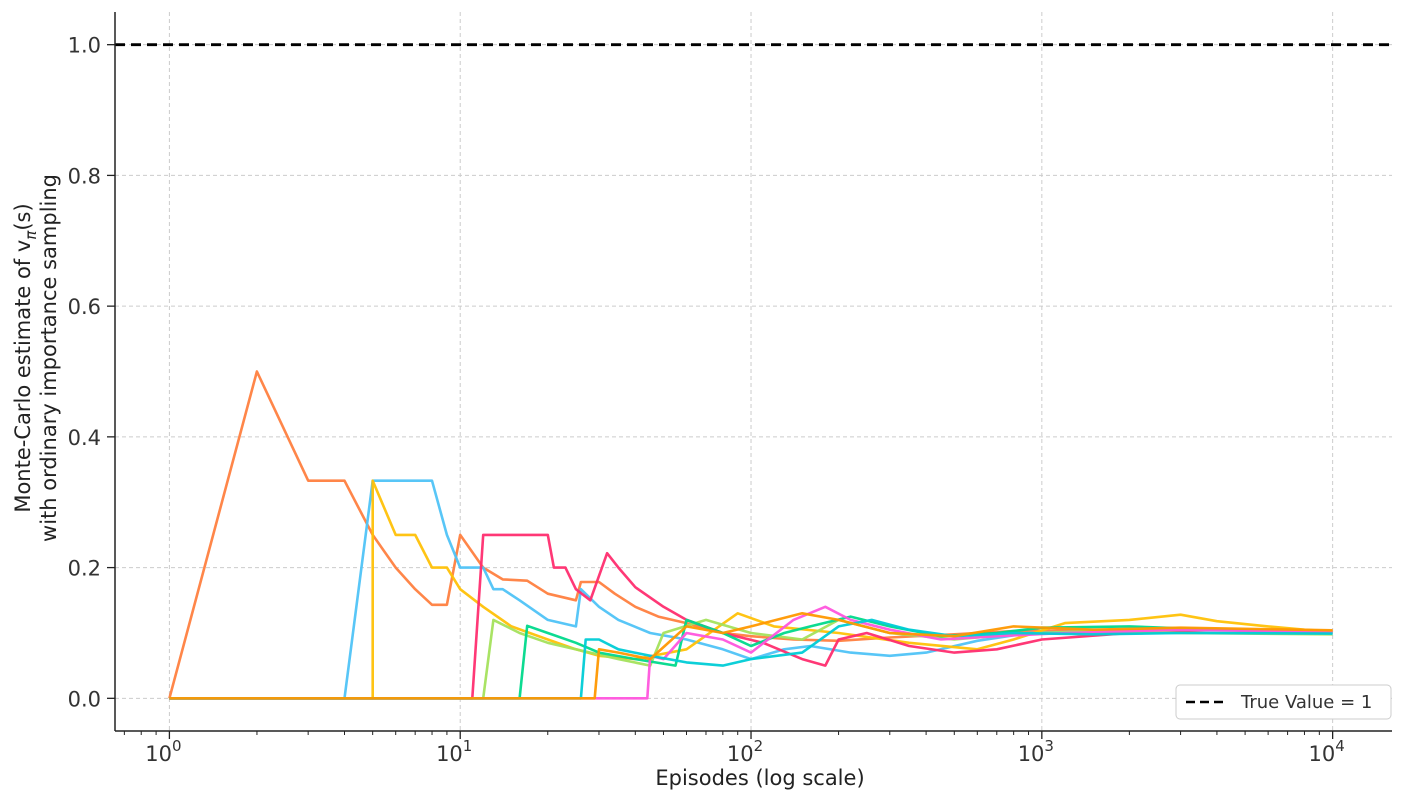 The image size is (1411, 799). What do you see at coordinates (49, 358) in the screenshot?
I see `y-axis-label-line2: with ordinary importance sampling` at bounding box center [49, 358].